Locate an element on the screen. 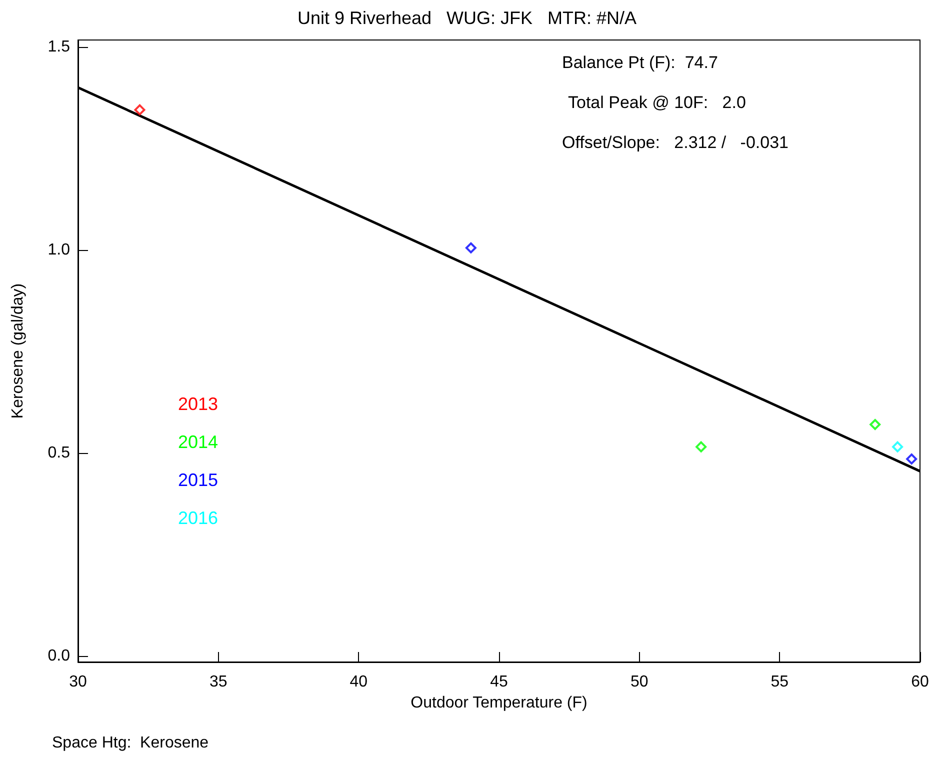 This screenshot has width=934, height=757. text: 2016 is located at coordinates (198, 518).